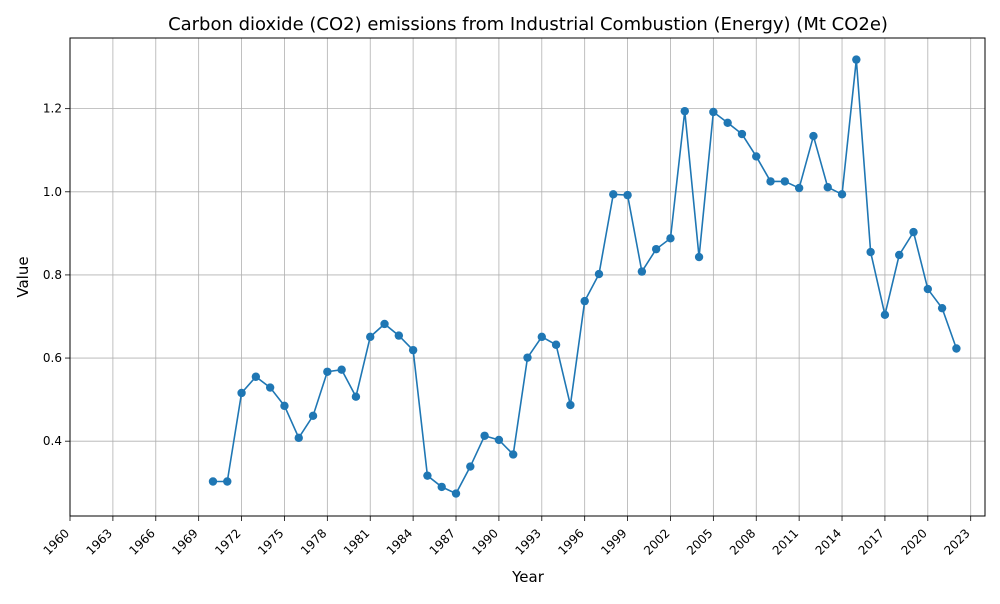 The width and height of the screenshot is (1000, 604). Describe the element at coordinates (356, 541) in the screenshot. I see `x-tick-label: 1981` at that location.